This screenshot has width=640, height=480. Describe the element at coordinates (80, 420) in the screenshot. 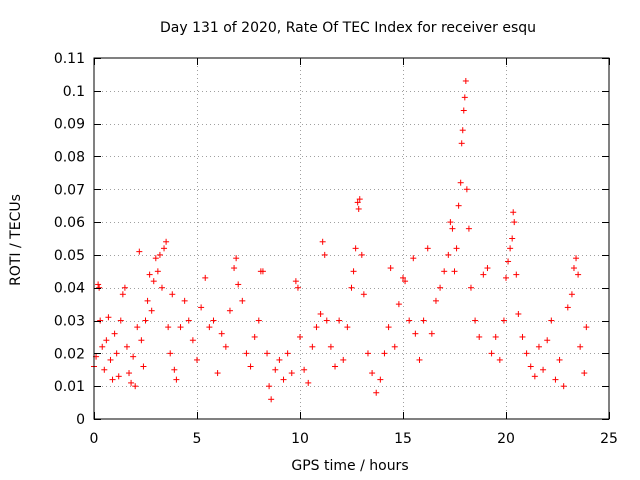

I see `y-tick-label: 0` at that location.